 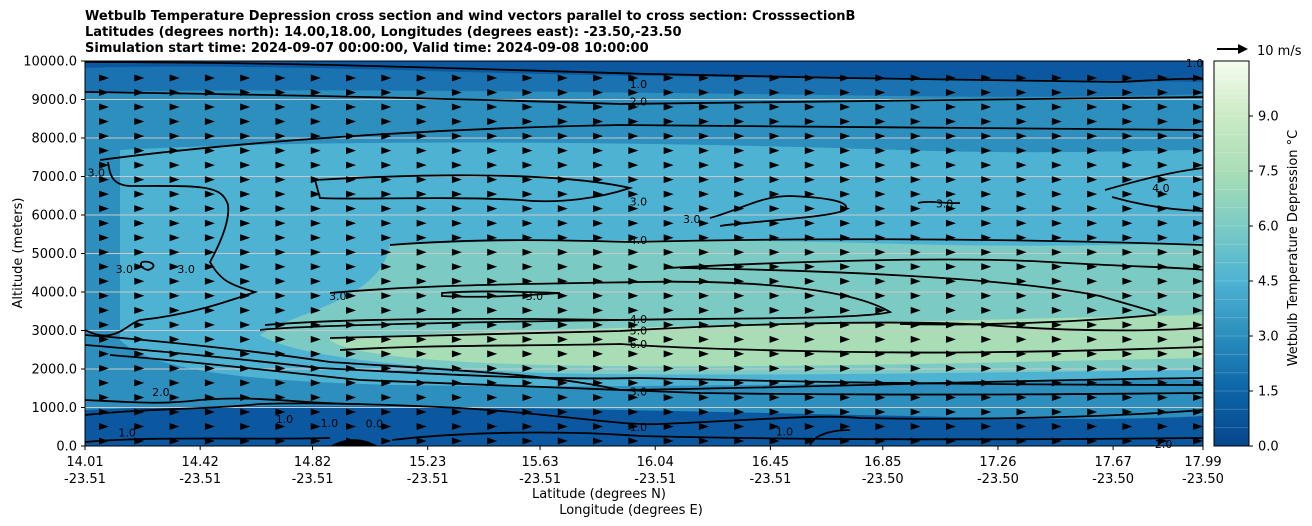 What do you see at coordinates (1113, 462) in the screenshot?
I see `x-tick-label-lat: 17.67` at bounding box center [1113, 462].